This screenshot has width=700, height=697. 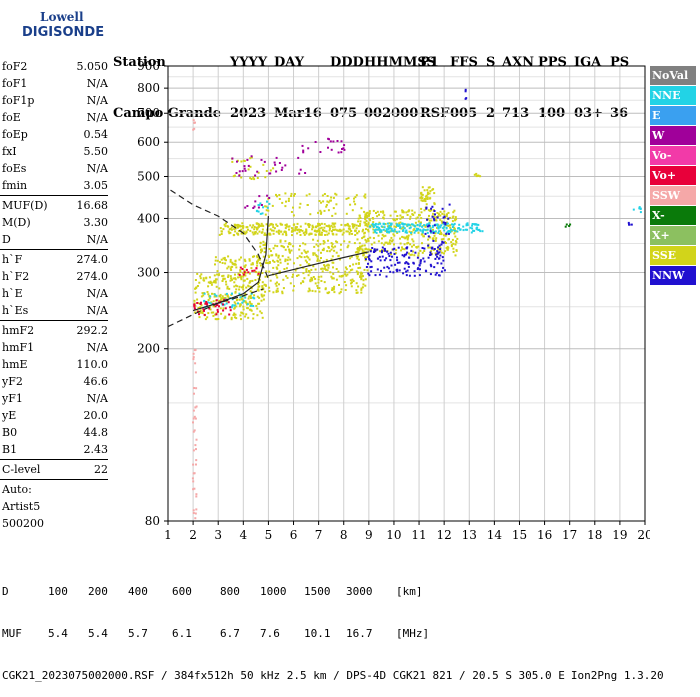 What do you see at coordinates (344, 535) in the screenshot?
I see `x-tick-label: 8` at bounding box center [344, 535].